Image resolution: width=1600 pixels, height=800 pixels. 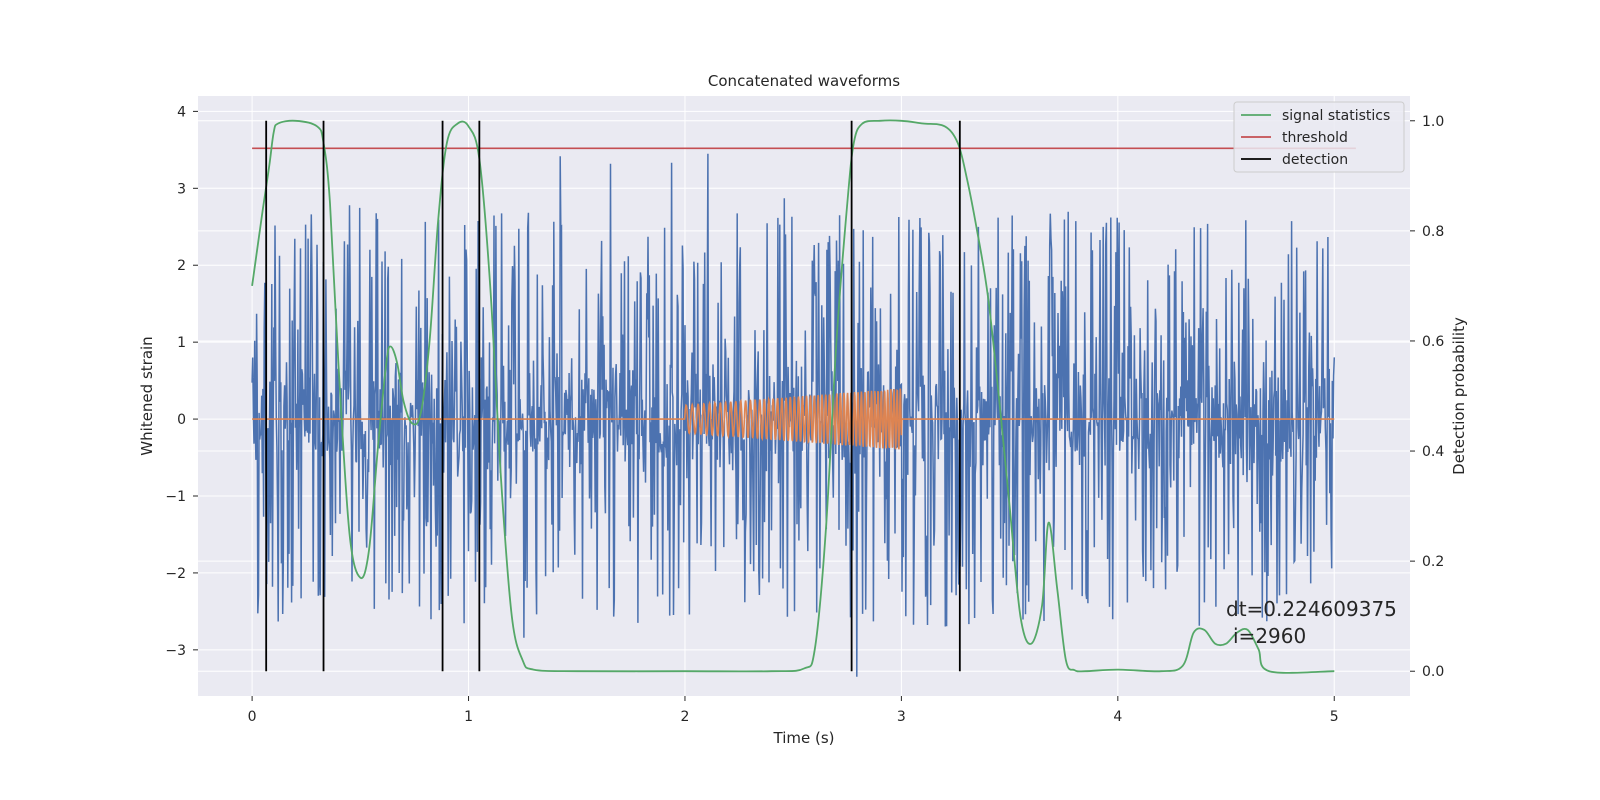 I want to click on x-tick-label: 1, so click(x=468, y=717).